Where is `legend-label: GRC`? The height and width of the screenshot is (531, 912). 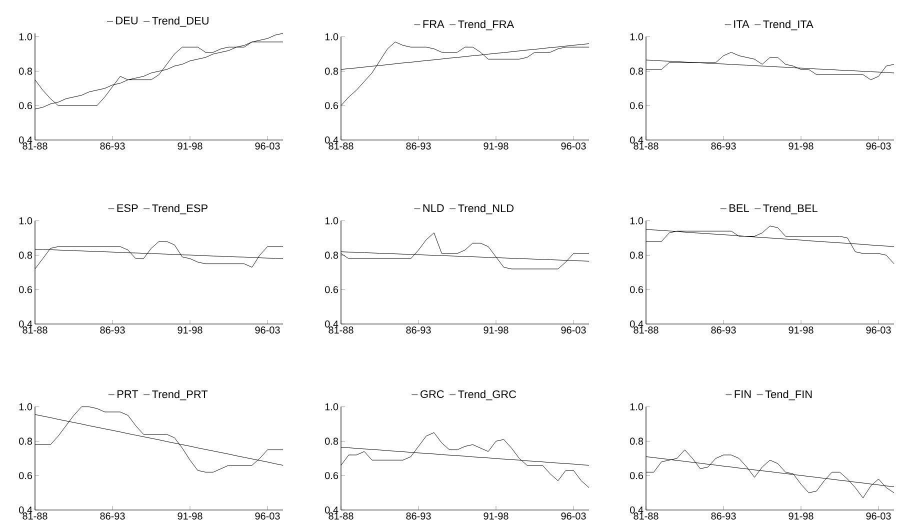 legend-label: GRC is located at coordinates (432, 394).